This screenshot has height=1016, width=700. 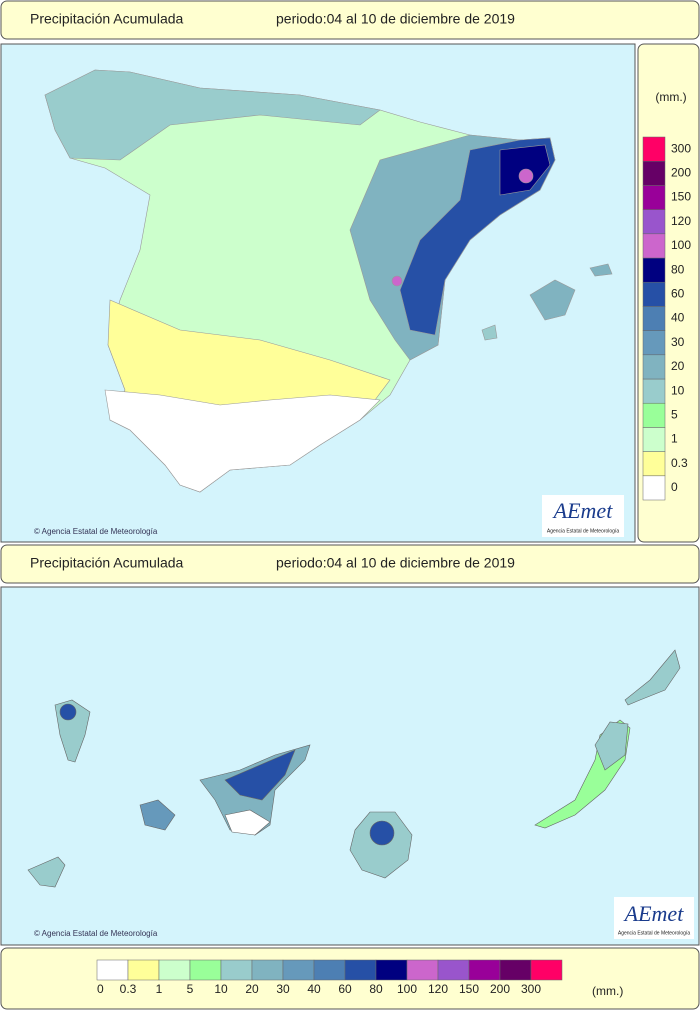 I want to click on vertical-legend: 0 0.3 1 5 10 20 30 40 60 80 100 120 150 200 300, so click(x=666, y=318).